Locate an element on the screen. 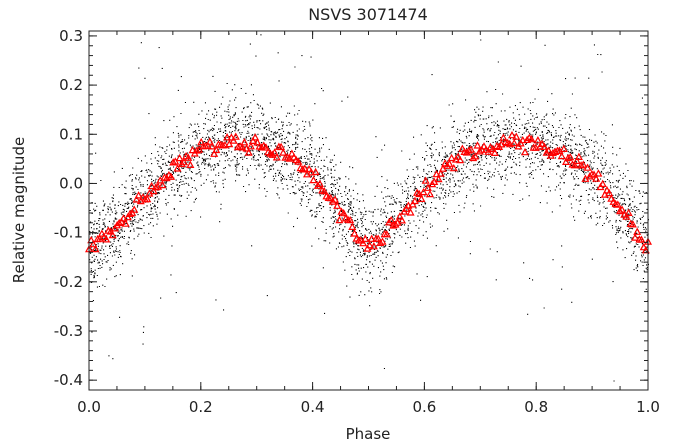 Image resolution: width=690 pixels, height=445 pixels. y-tick-label: -0.4 is located at coordinates (68, 380).